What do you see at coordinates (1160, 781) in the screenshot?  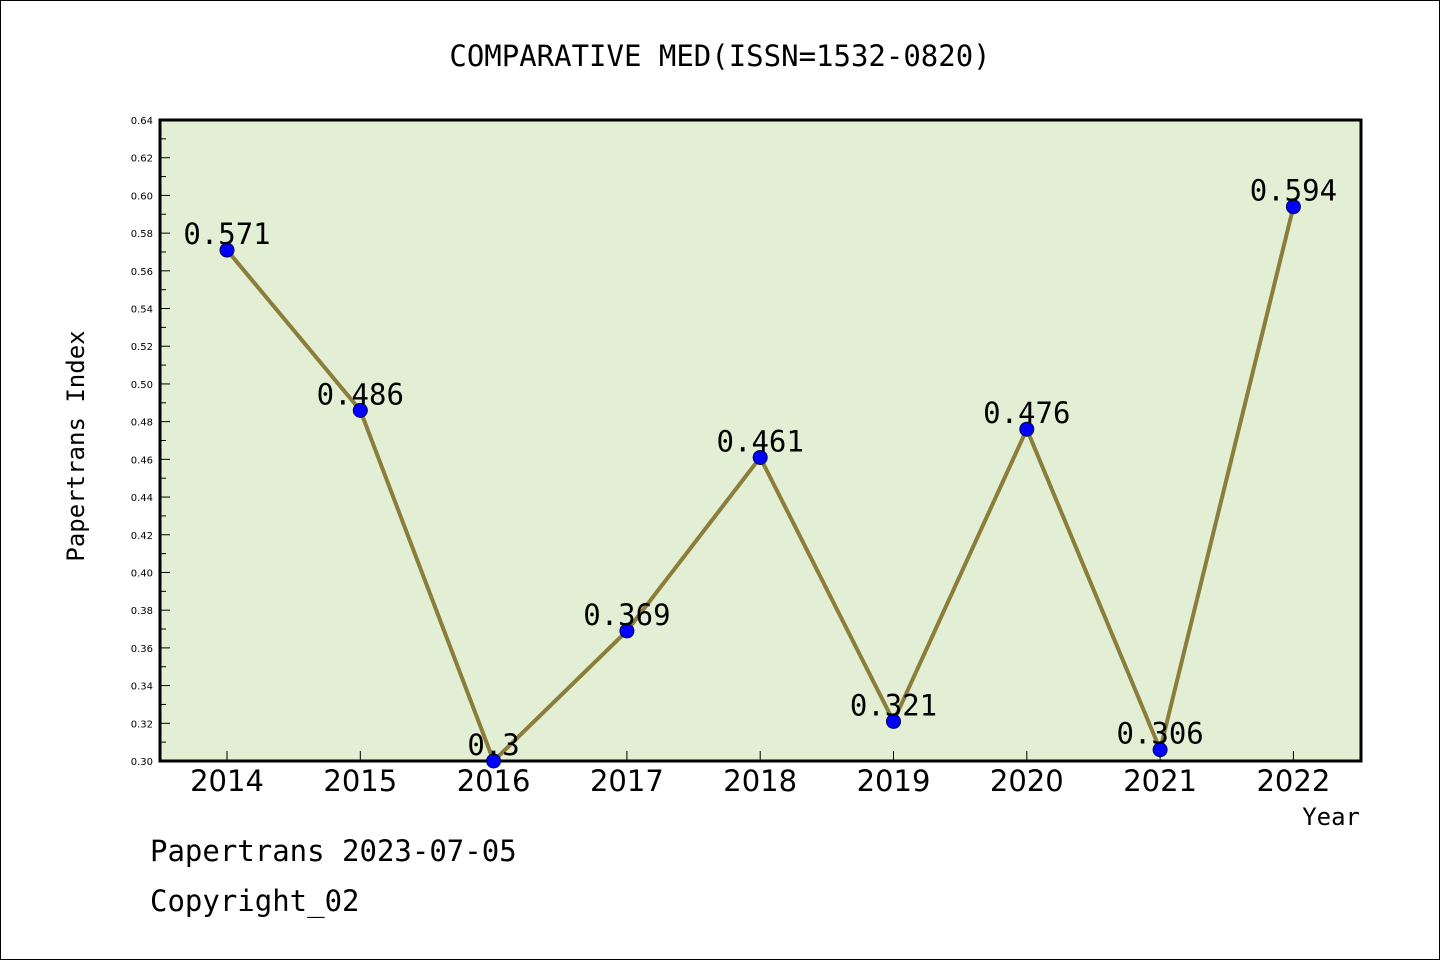 I see `x-tick-label: 2021` at bounding box center [1160, 781].